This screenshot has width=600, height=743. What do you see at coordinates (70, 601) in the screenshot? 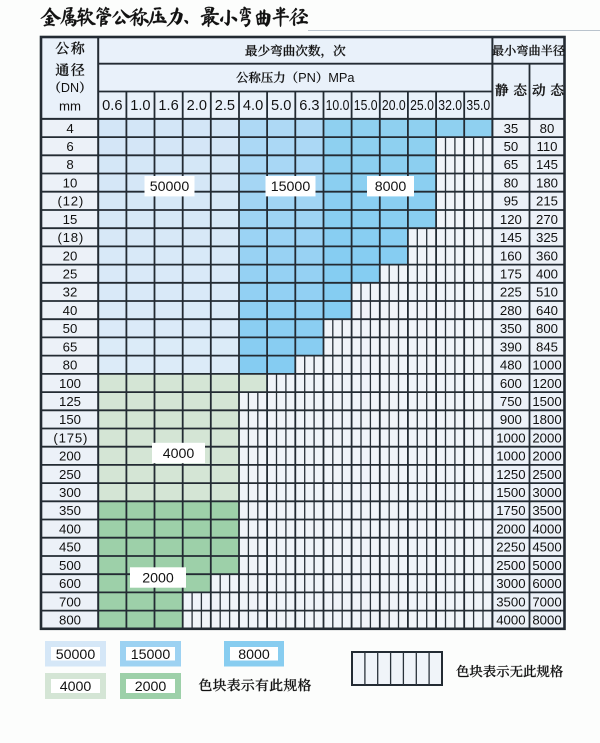
I see `svg-text: 700` at bounding box center [70, 601].